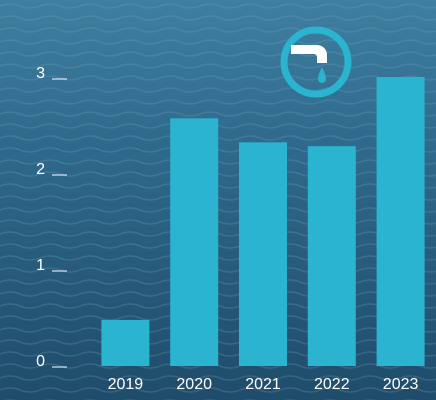 The image size is (436, 400). What do you see at coordinates (332, 384) in the screenshot?
I see `x-tick-label: 2022` at bounding box center [332, 384].